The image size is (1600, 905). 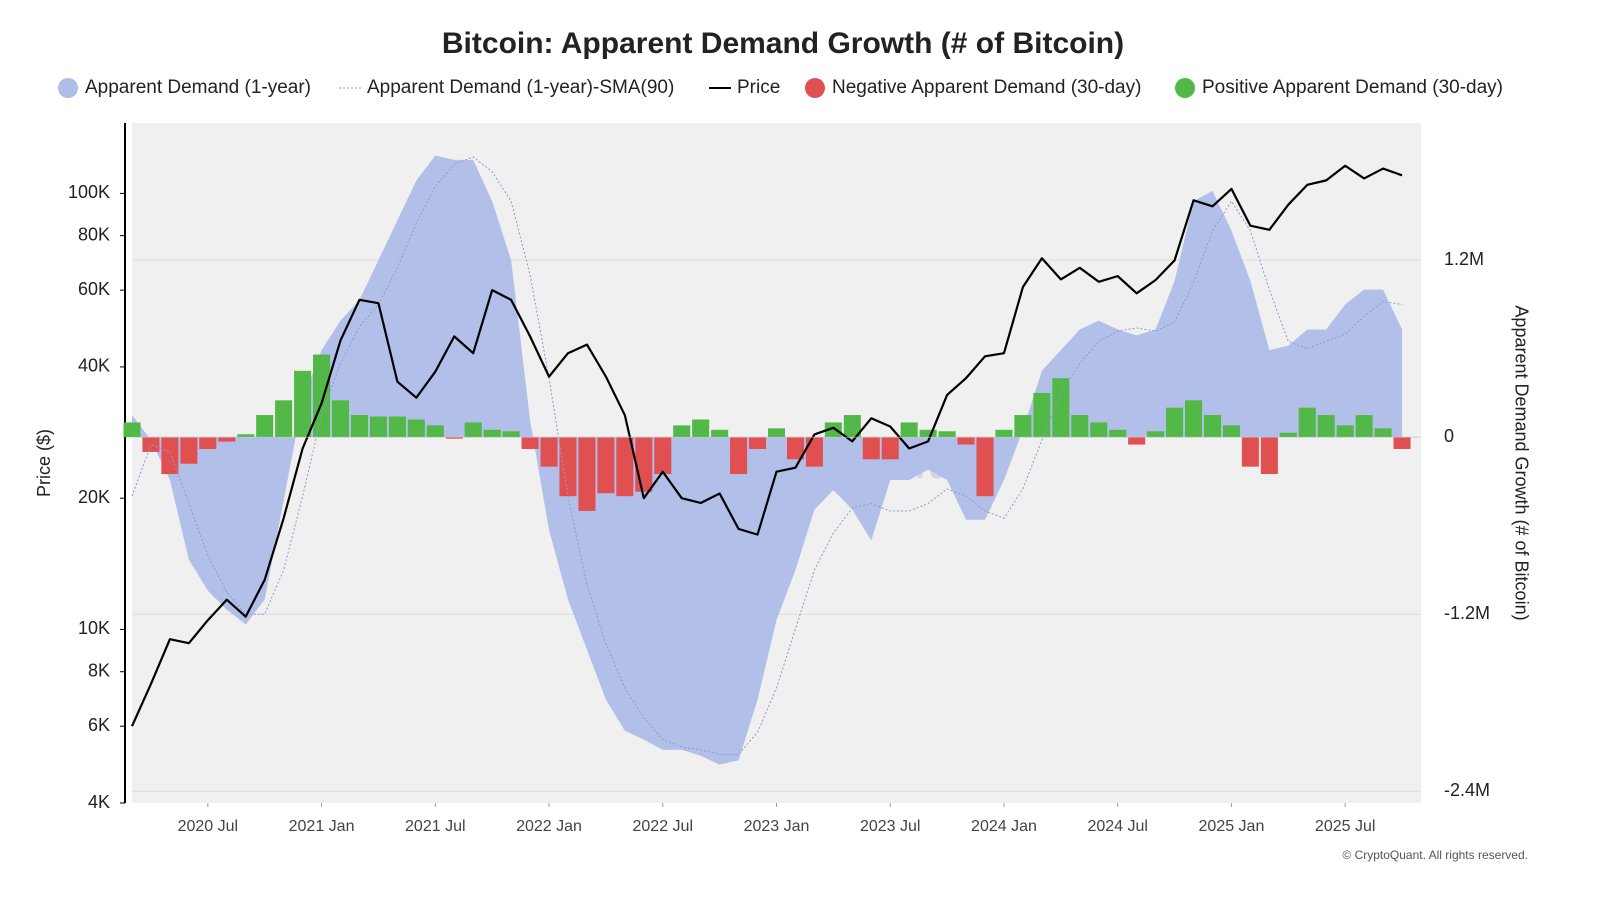 What do you see at coordinates (986, 87) in the screenshot?
I see `legend-label: Negative Apparent Demand (30-day)` at bounding box center [986, 87].